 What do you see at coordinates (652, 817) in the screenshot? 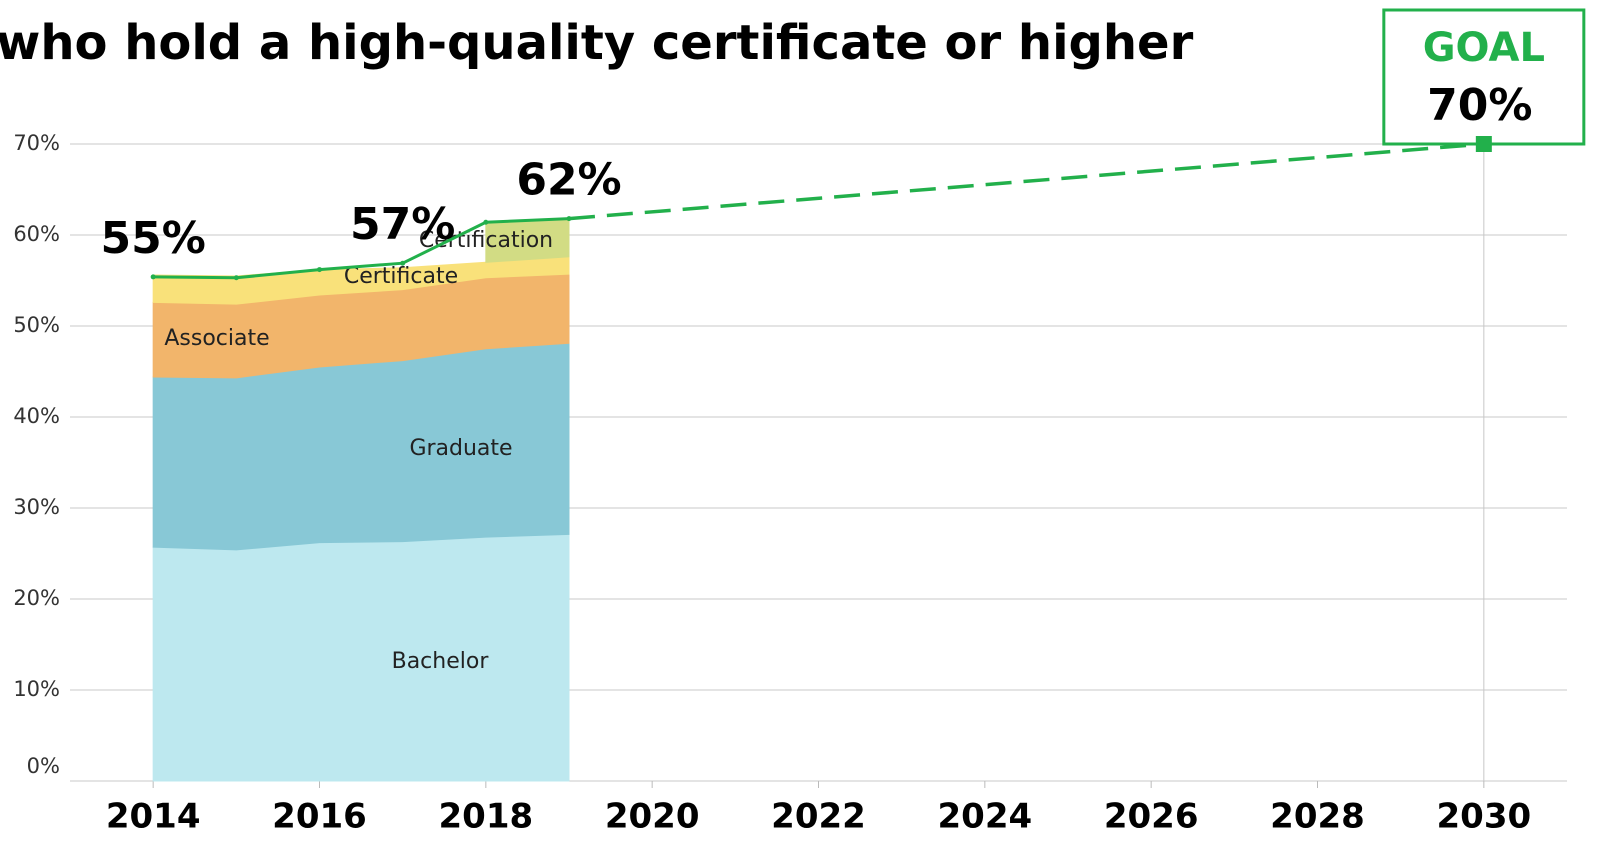
I see `x-tick-label: 2020` at bounding box center [652, 817].